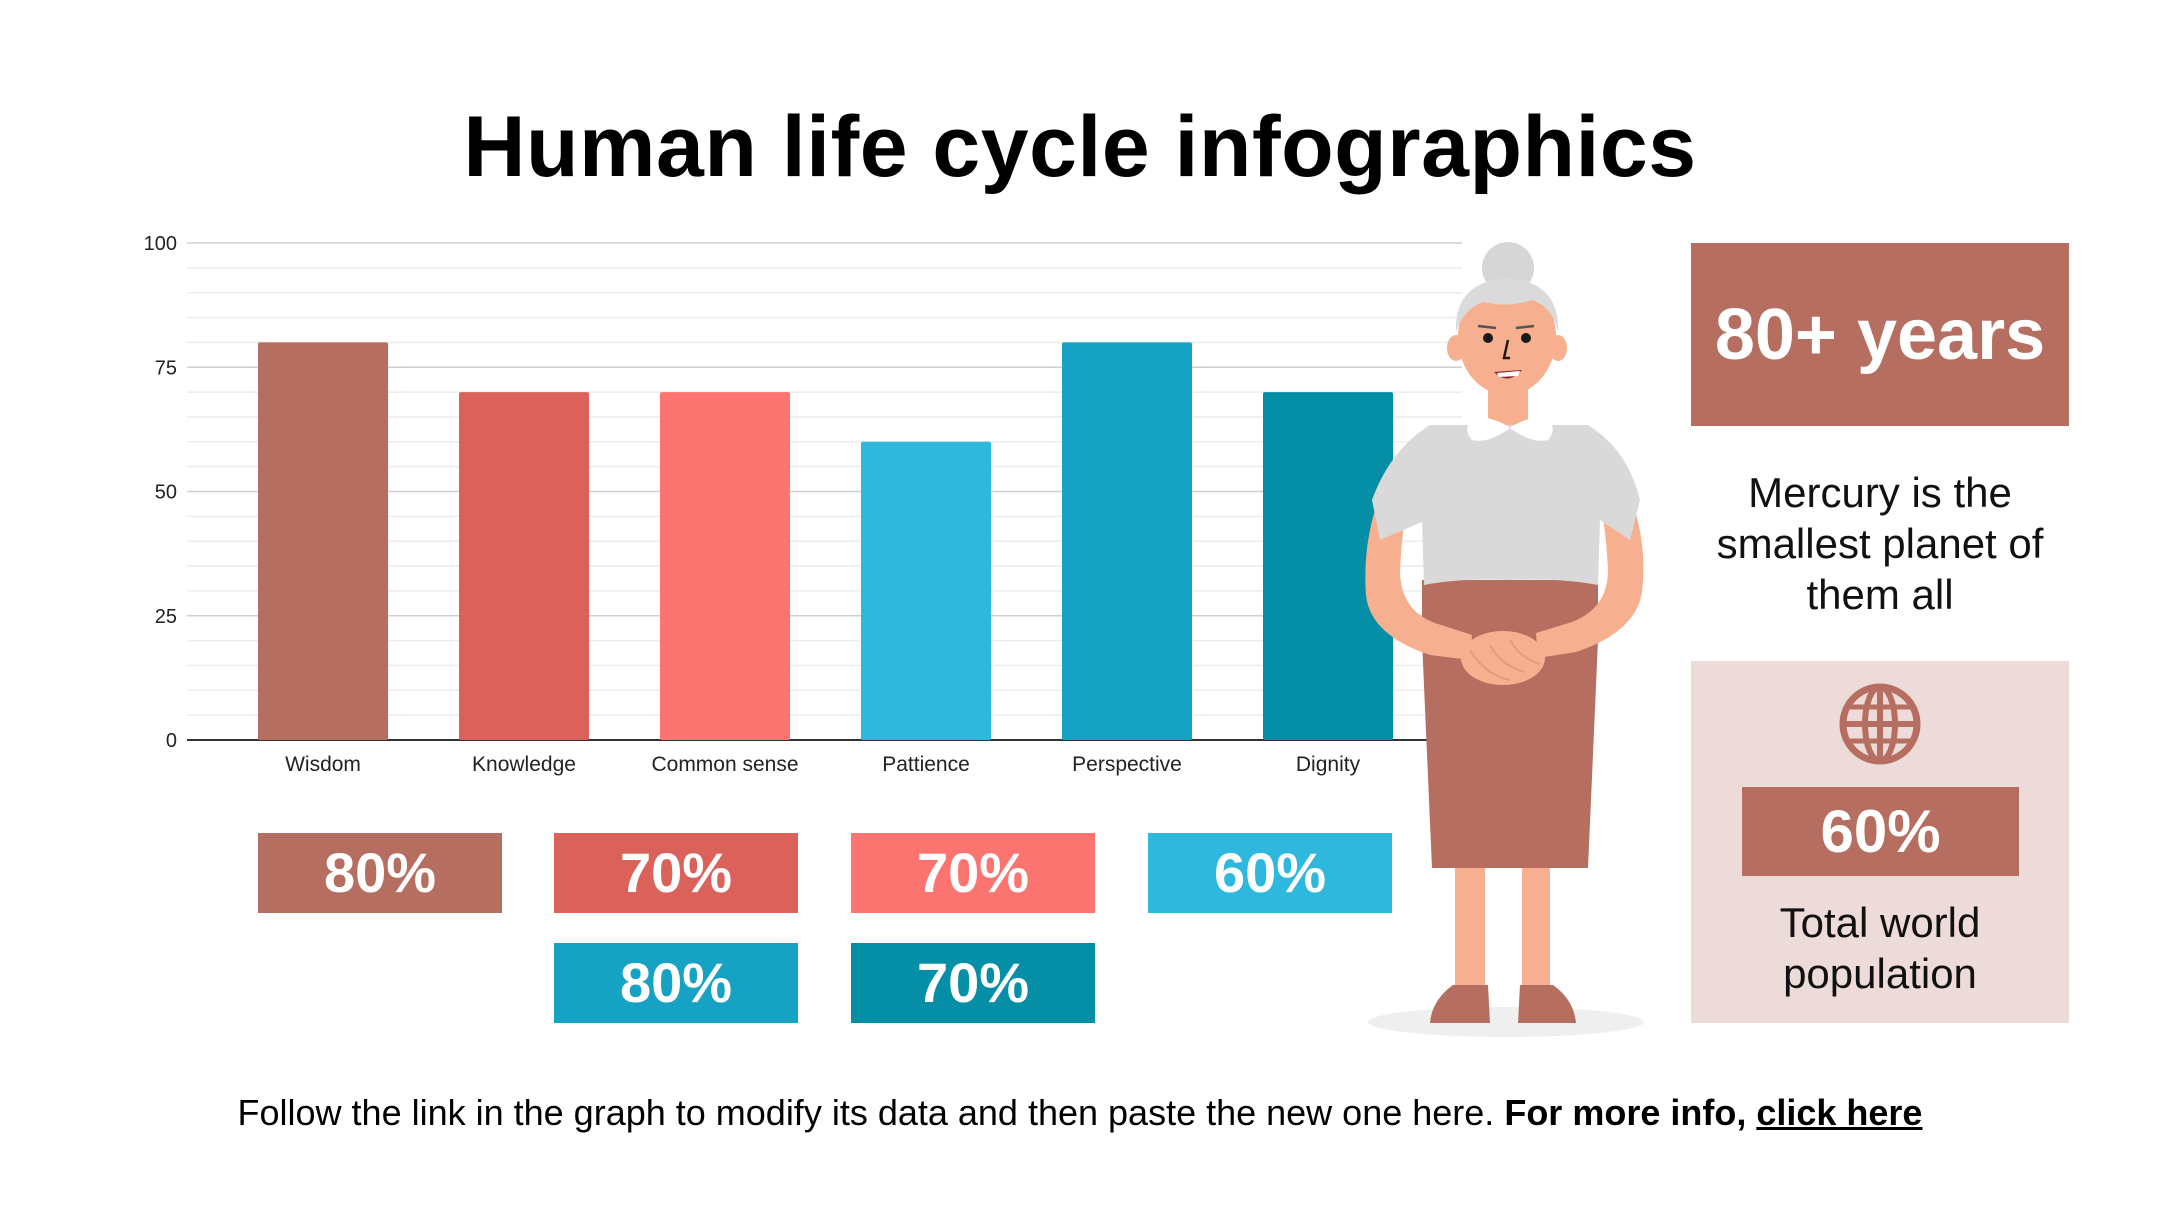 Image resolution: width=2160 pixels, height=1215 pixels. What do you see at coordinates (973, 983) in the screenshot?
I see `percent-box-dignity: 70%` at bounding box center [973, 983].